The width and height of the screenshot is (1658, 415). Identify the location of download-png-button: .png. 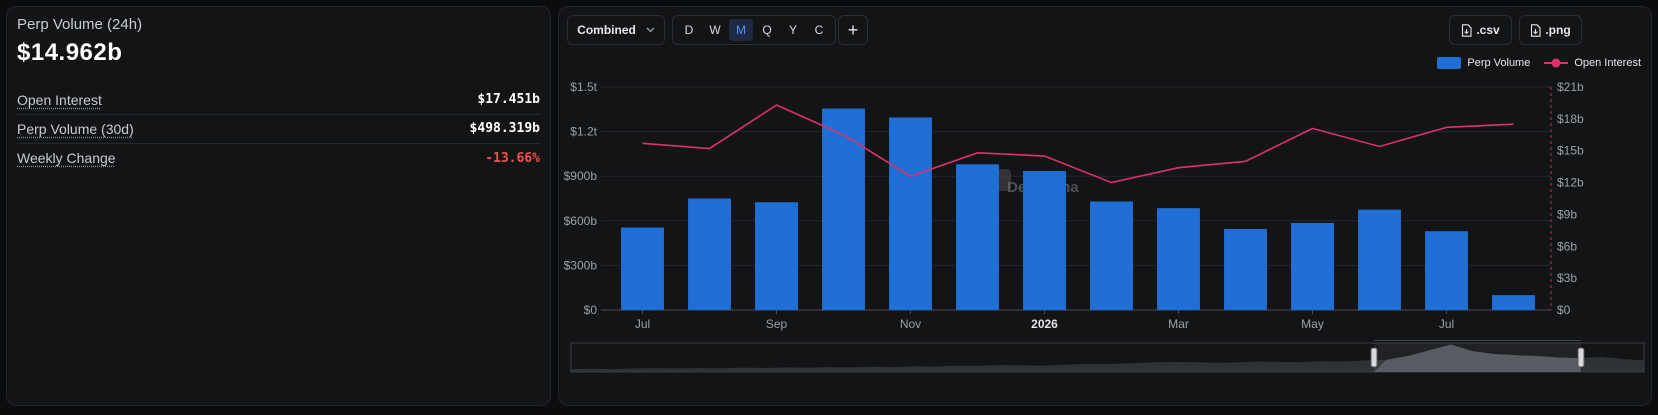
(1550, 30).